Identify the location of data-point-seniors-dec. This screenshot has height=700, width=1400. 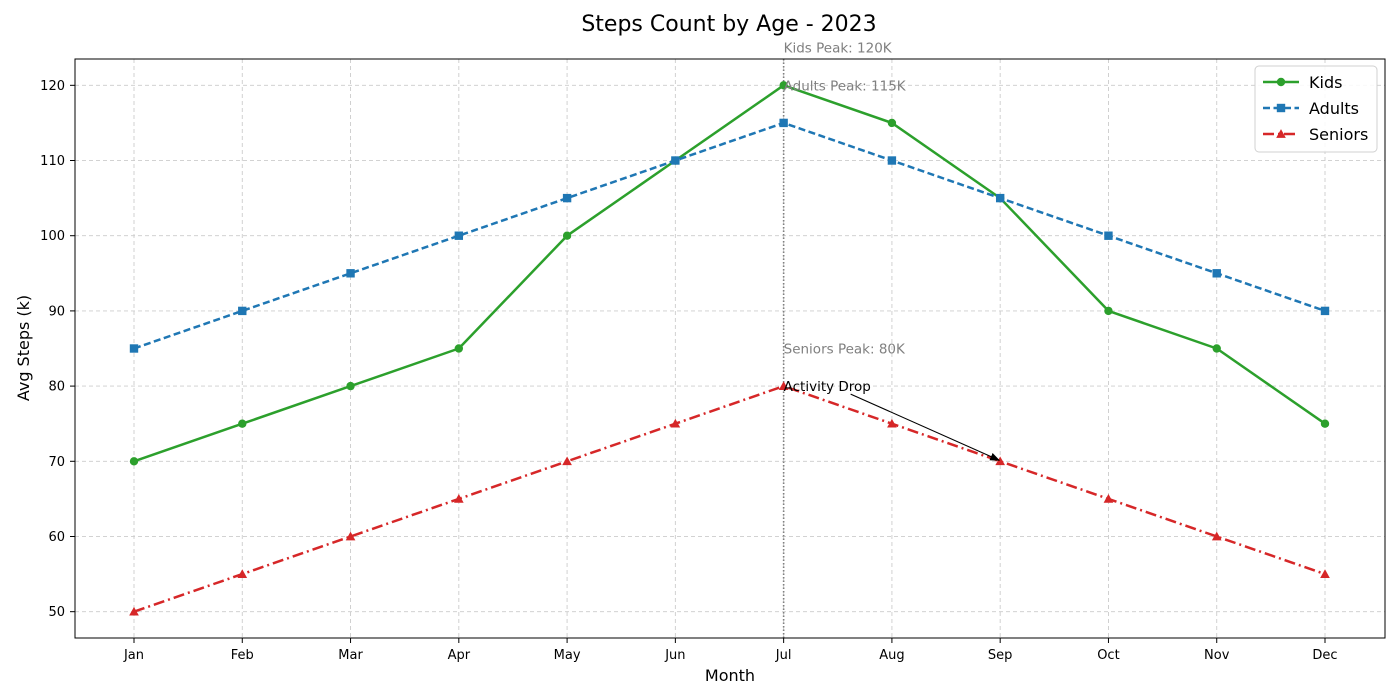
(1325, 573).